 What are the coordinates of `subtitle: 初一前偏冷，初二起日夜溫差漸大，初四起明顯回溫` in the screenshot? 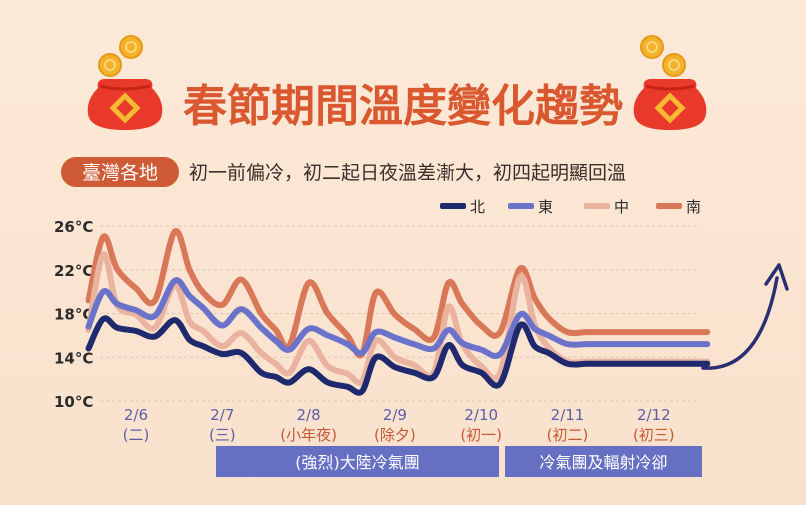 It's located at (407, 173).